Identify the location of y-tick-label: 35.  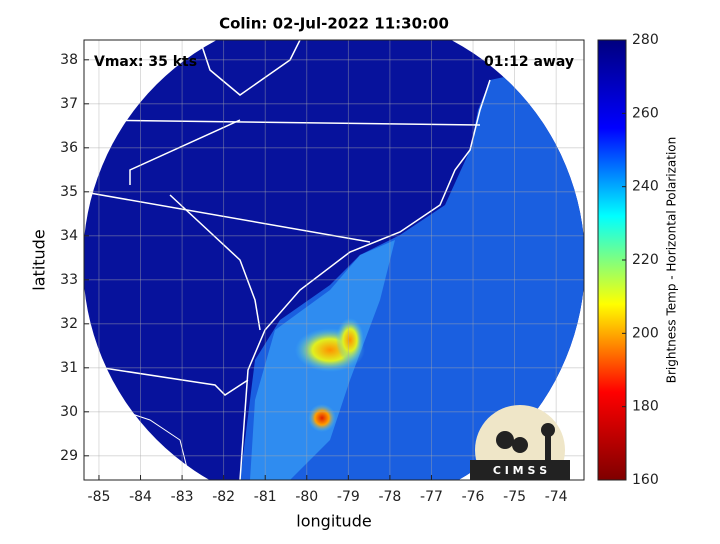
(69, 192).